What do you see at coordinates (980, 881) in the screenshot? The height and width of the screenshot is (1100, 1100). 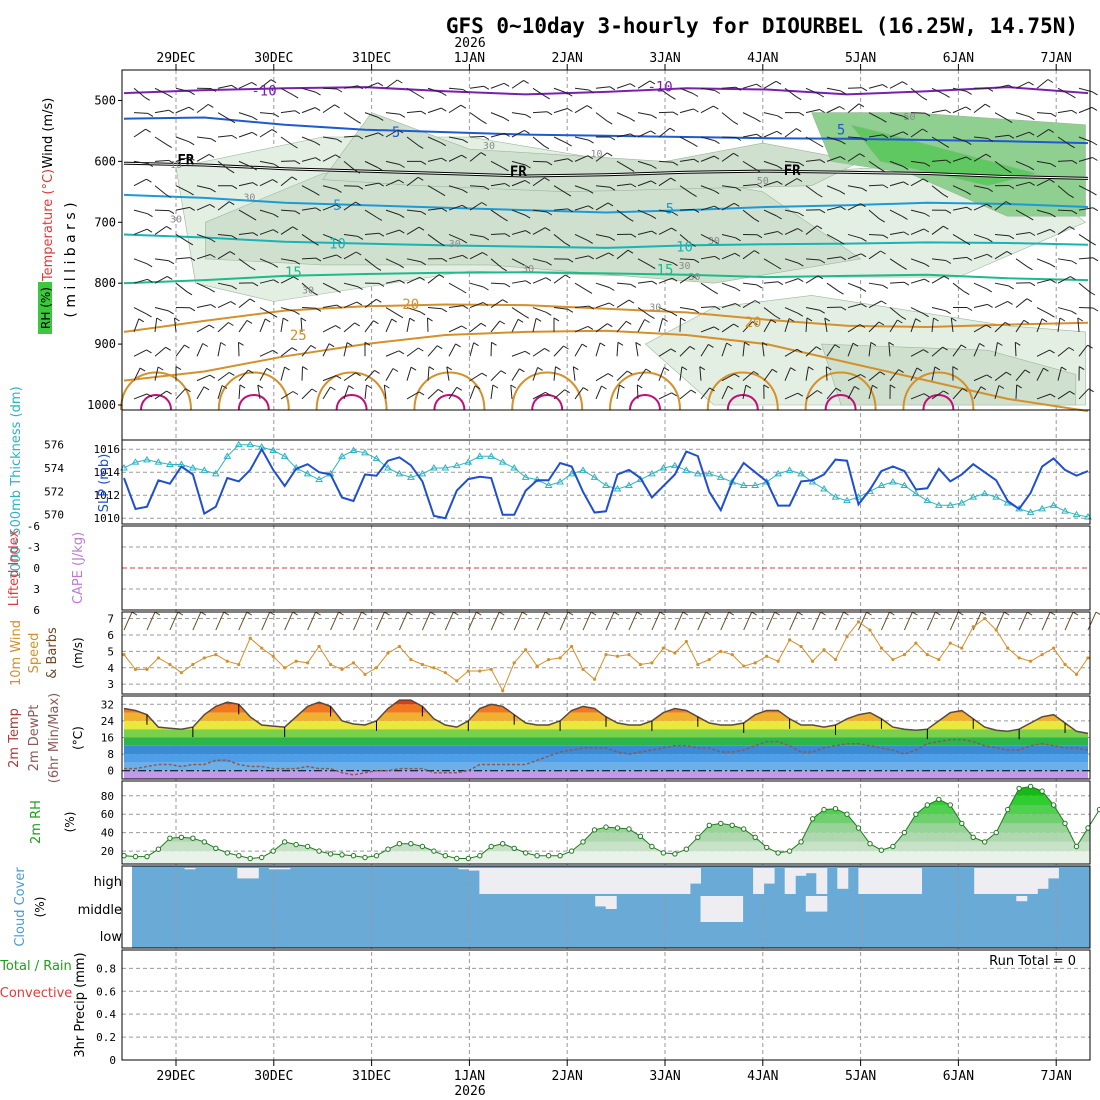 I see `cloud-cell-high` at bounding box center [980, 881].